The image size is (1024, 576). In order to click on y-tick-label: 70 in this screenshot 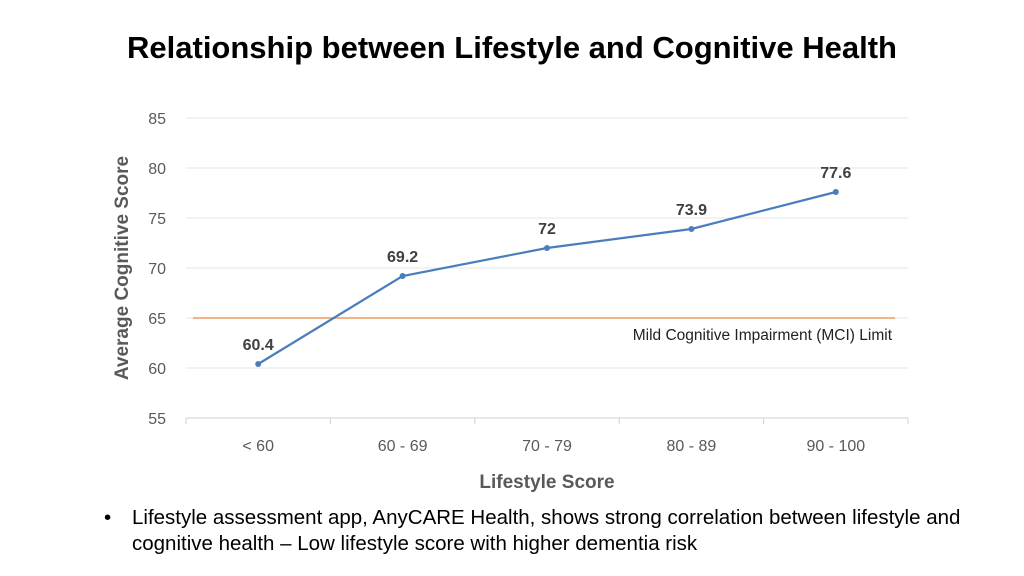, I will do `click(157, 269)`.